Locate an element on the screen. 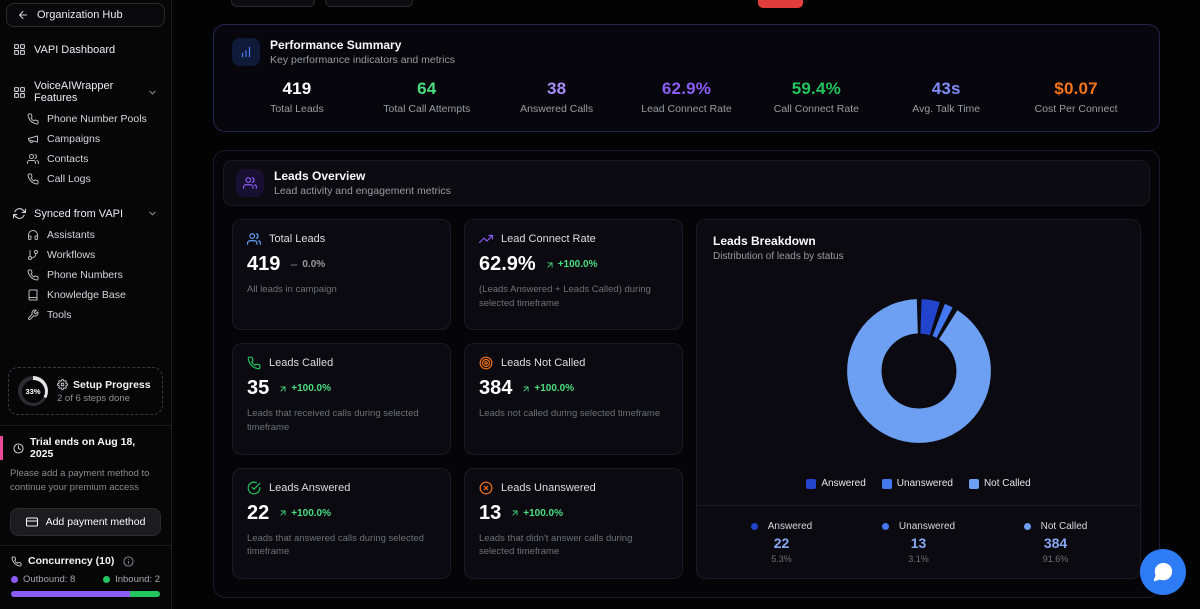 The width and height of the screenshot is (1200, 609). users-icon is located at coordinates (33, 159).